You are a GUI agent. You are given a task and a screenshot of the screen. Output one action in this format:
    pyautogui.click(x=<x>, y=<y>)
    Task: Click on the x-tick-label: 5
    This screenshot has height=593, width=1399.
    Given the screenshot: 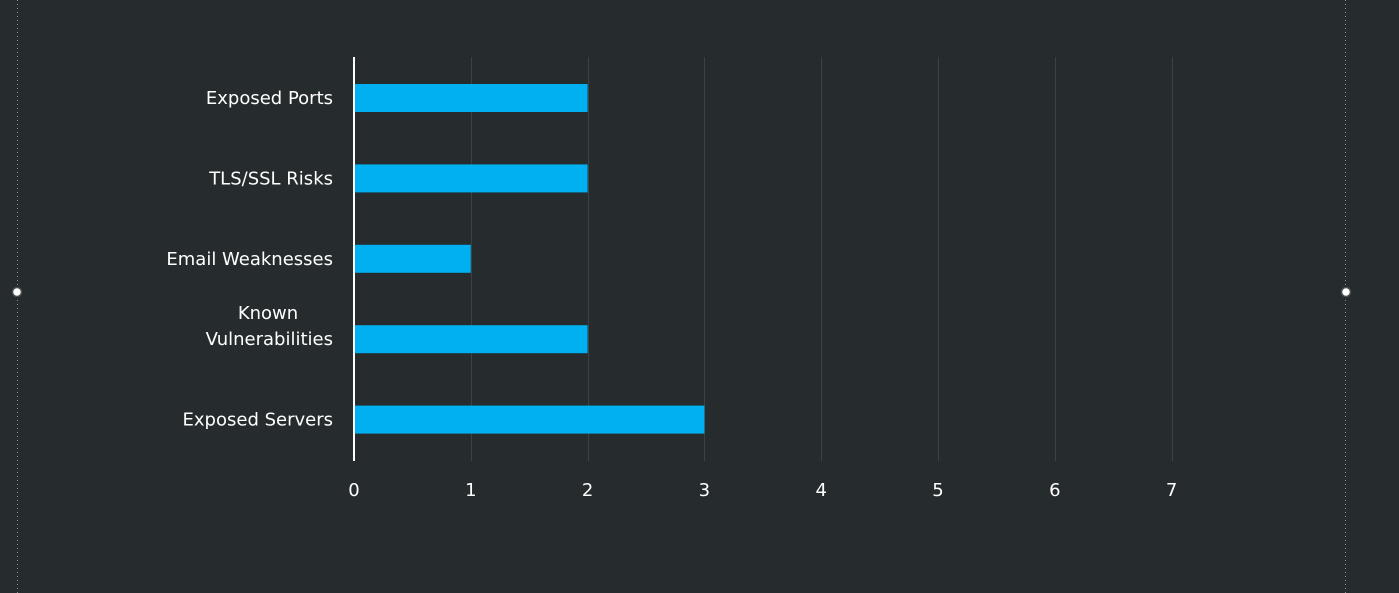 What is the action you would take?
    pyautogui.click(x=937, y=490)
    